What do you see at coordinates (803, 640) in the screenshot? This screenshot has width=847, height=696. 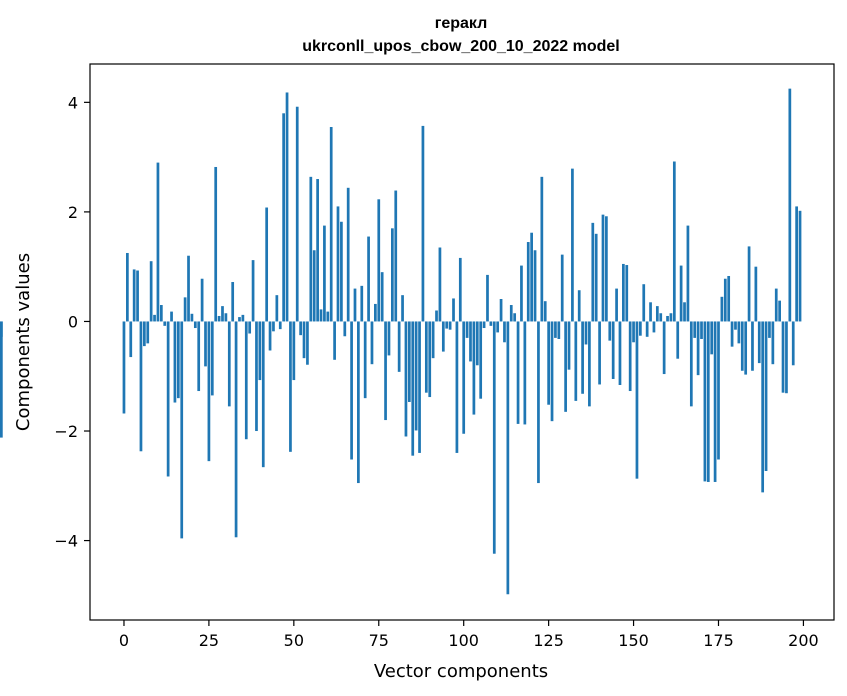 I see `x-tick-label: 200` at bounding box center [803, 640].